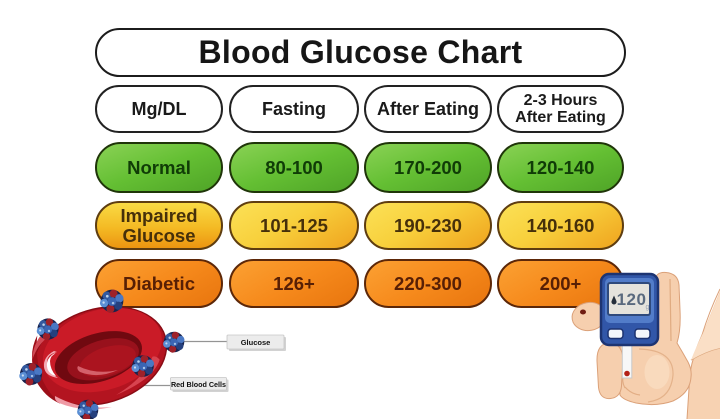 The image size is (720, 419). I want to click on svg-text: Glucose, so click(256, 342).